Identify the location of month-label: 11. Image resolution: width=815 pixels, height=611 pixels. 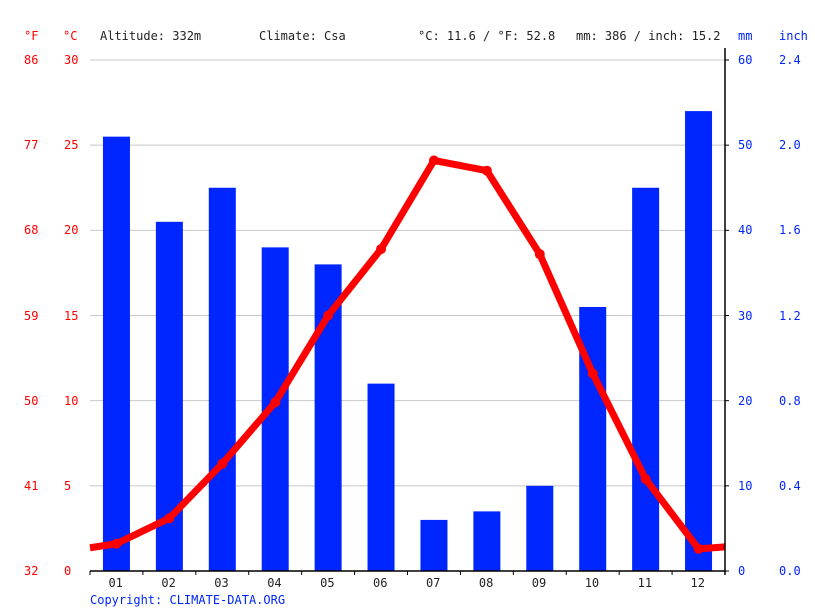
(645, 583).